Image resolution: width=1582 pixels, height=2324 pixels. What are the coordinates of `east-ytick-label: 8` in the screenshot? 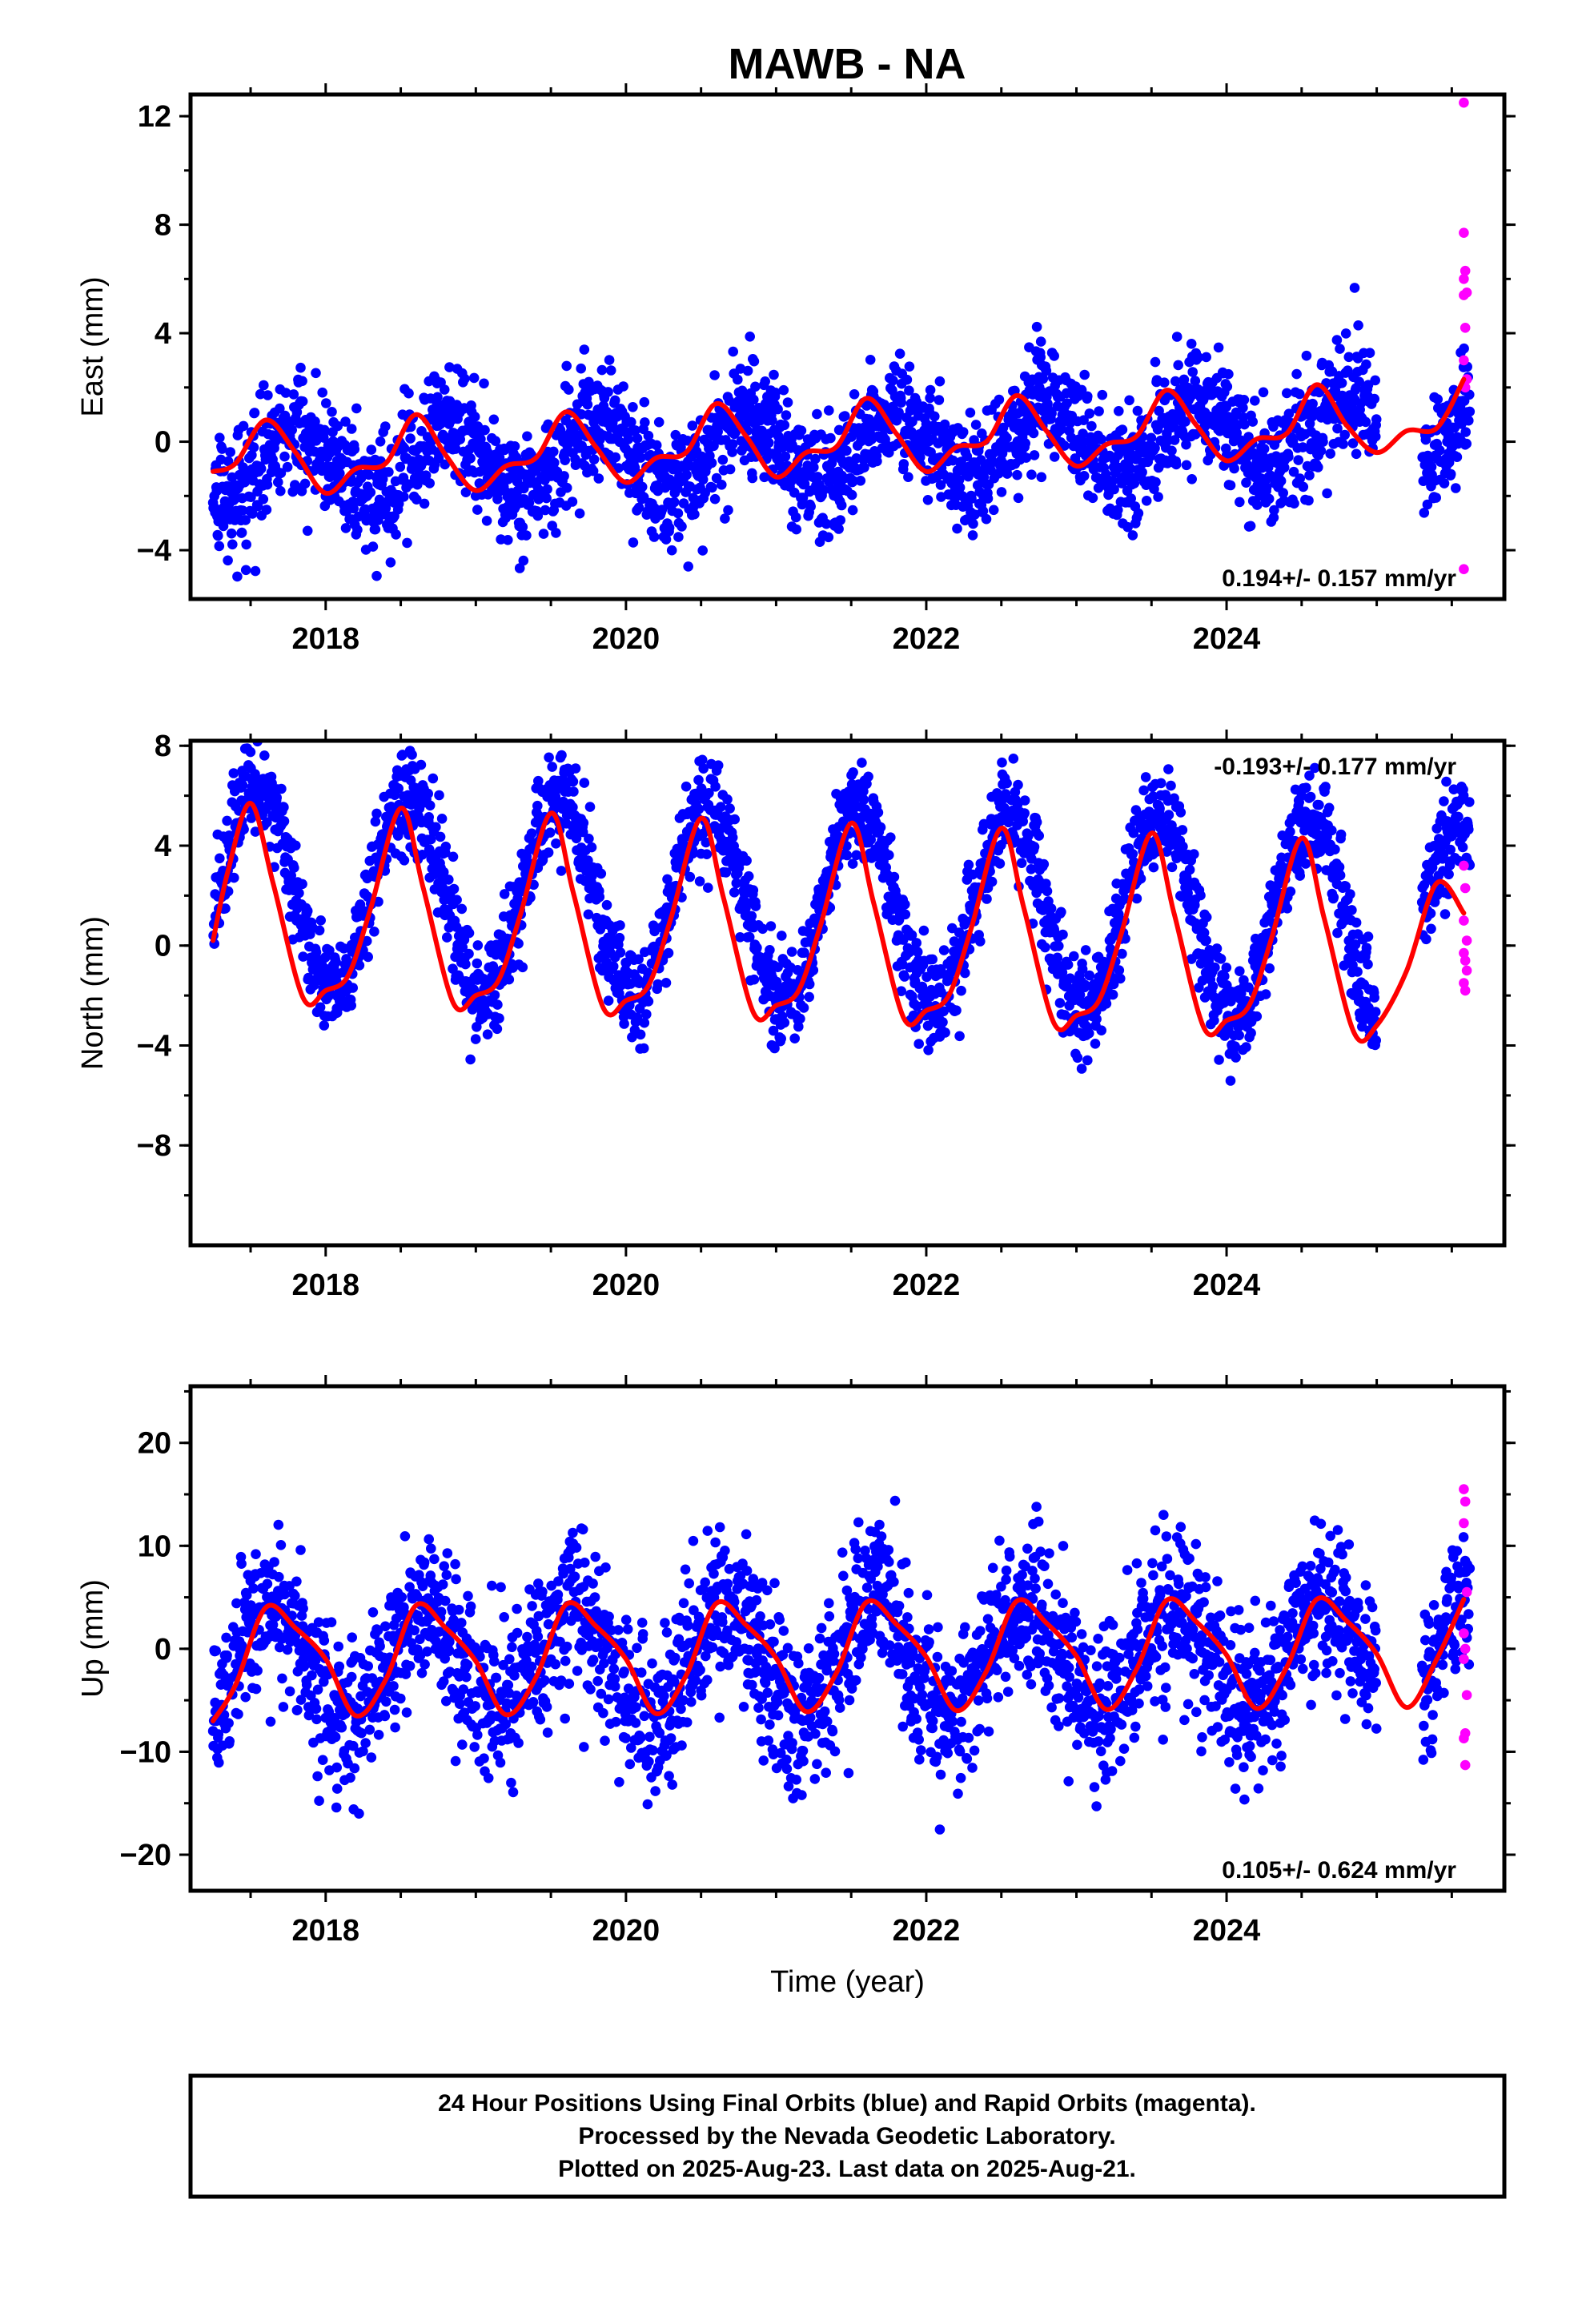 It's located at (163, 226).